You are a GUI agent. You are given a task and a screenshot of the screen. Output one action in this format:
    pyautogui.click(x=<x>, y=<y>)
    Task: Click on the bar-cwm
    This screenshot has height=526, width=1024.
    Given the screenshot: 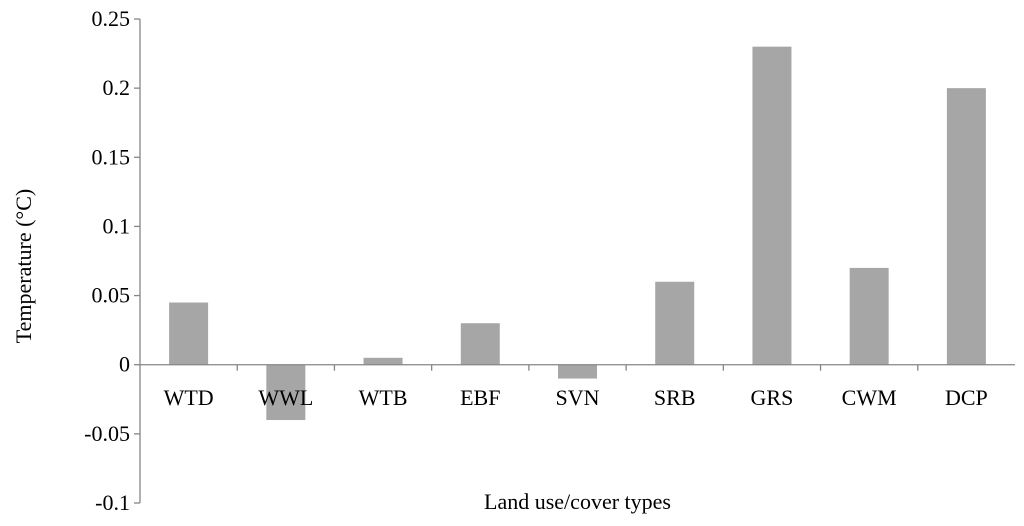 What is the action you would take?
    pyautogui.click(x=869, y=316)
    